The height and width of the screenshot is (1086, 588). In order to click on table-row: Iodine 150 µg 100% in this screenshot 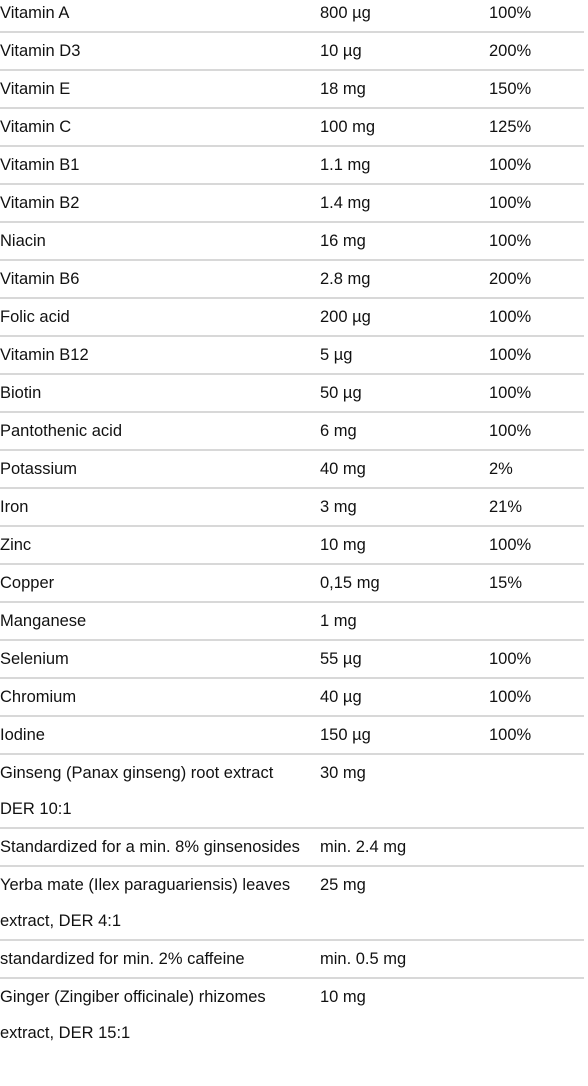, I will do `click(292, 735)`.